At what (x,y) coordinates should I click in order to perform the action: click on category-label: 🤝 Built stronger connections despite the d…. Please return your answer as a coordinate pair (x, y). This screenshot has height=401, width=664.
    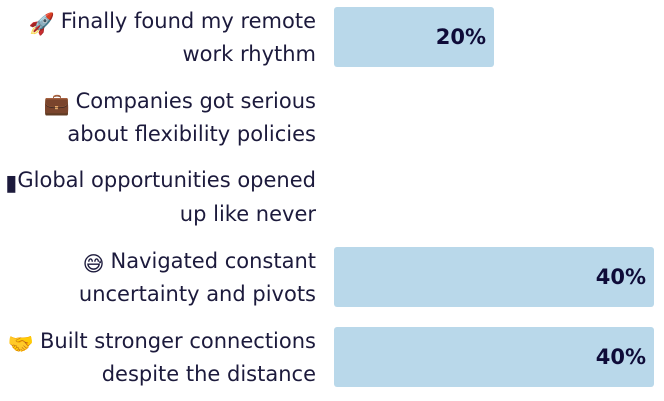
    Looking at the image, I should click on (158, 357).